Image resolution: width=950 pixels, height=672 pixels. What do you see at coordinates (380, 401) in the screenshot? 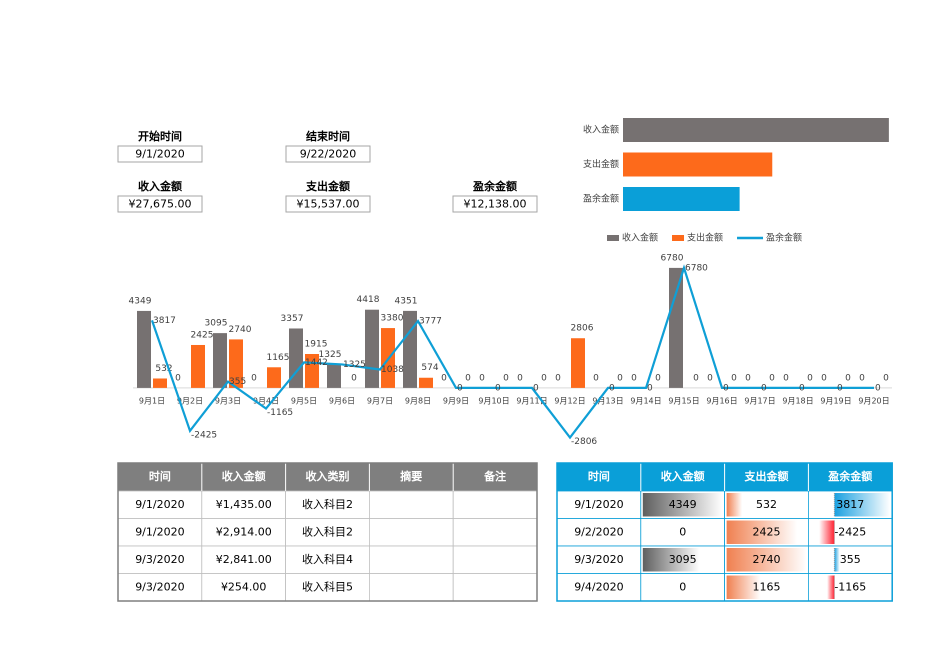
I see `x-tick-label: 9月7日` at bounding box center [380, 401].